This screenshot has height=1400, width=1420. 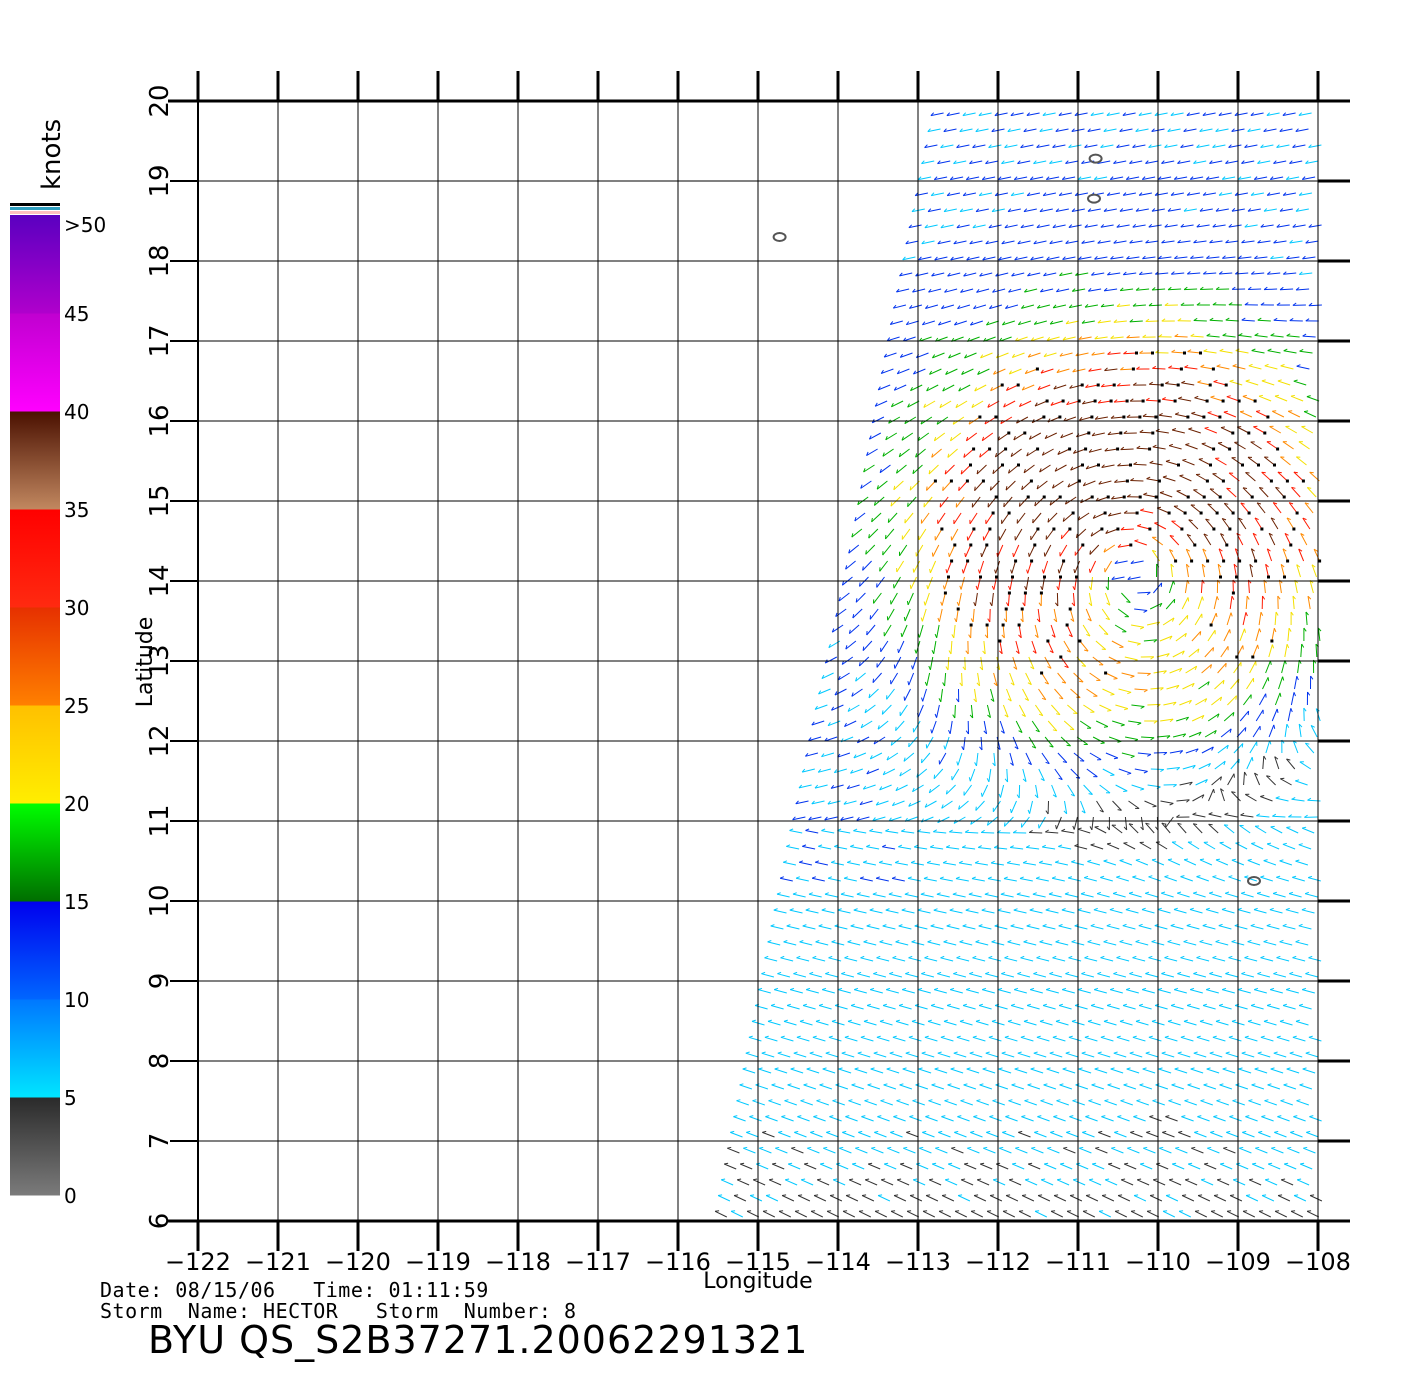 I want to click on island-outline, so click(x=779, y=237).